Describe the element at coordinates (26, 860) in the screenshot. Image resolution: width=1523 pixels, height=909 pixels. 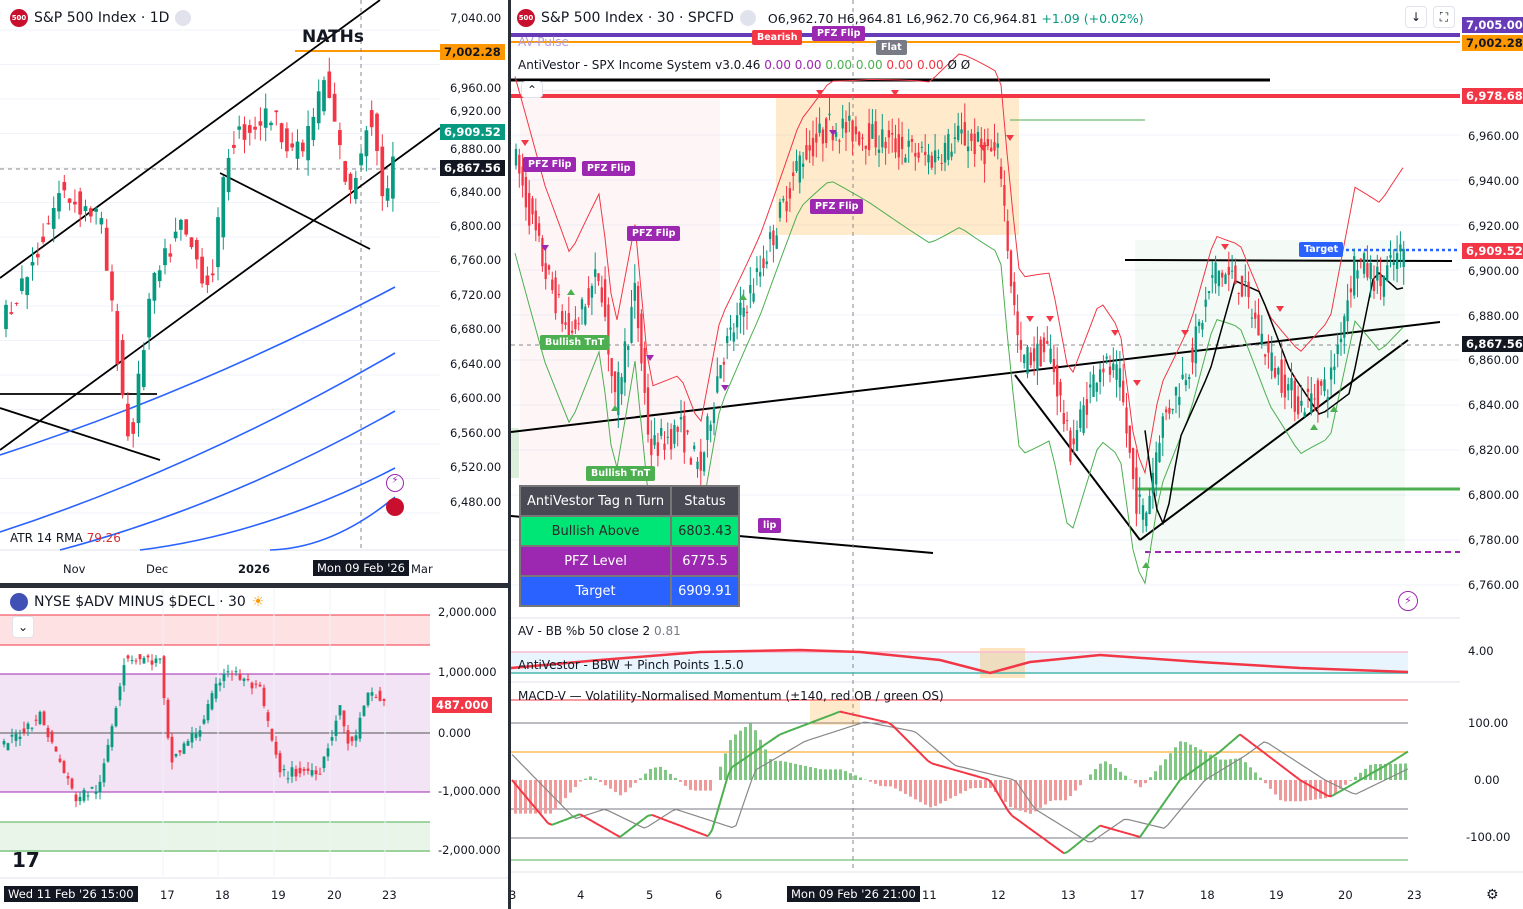
I see `tradingview-logo-icon: 17` at that location.